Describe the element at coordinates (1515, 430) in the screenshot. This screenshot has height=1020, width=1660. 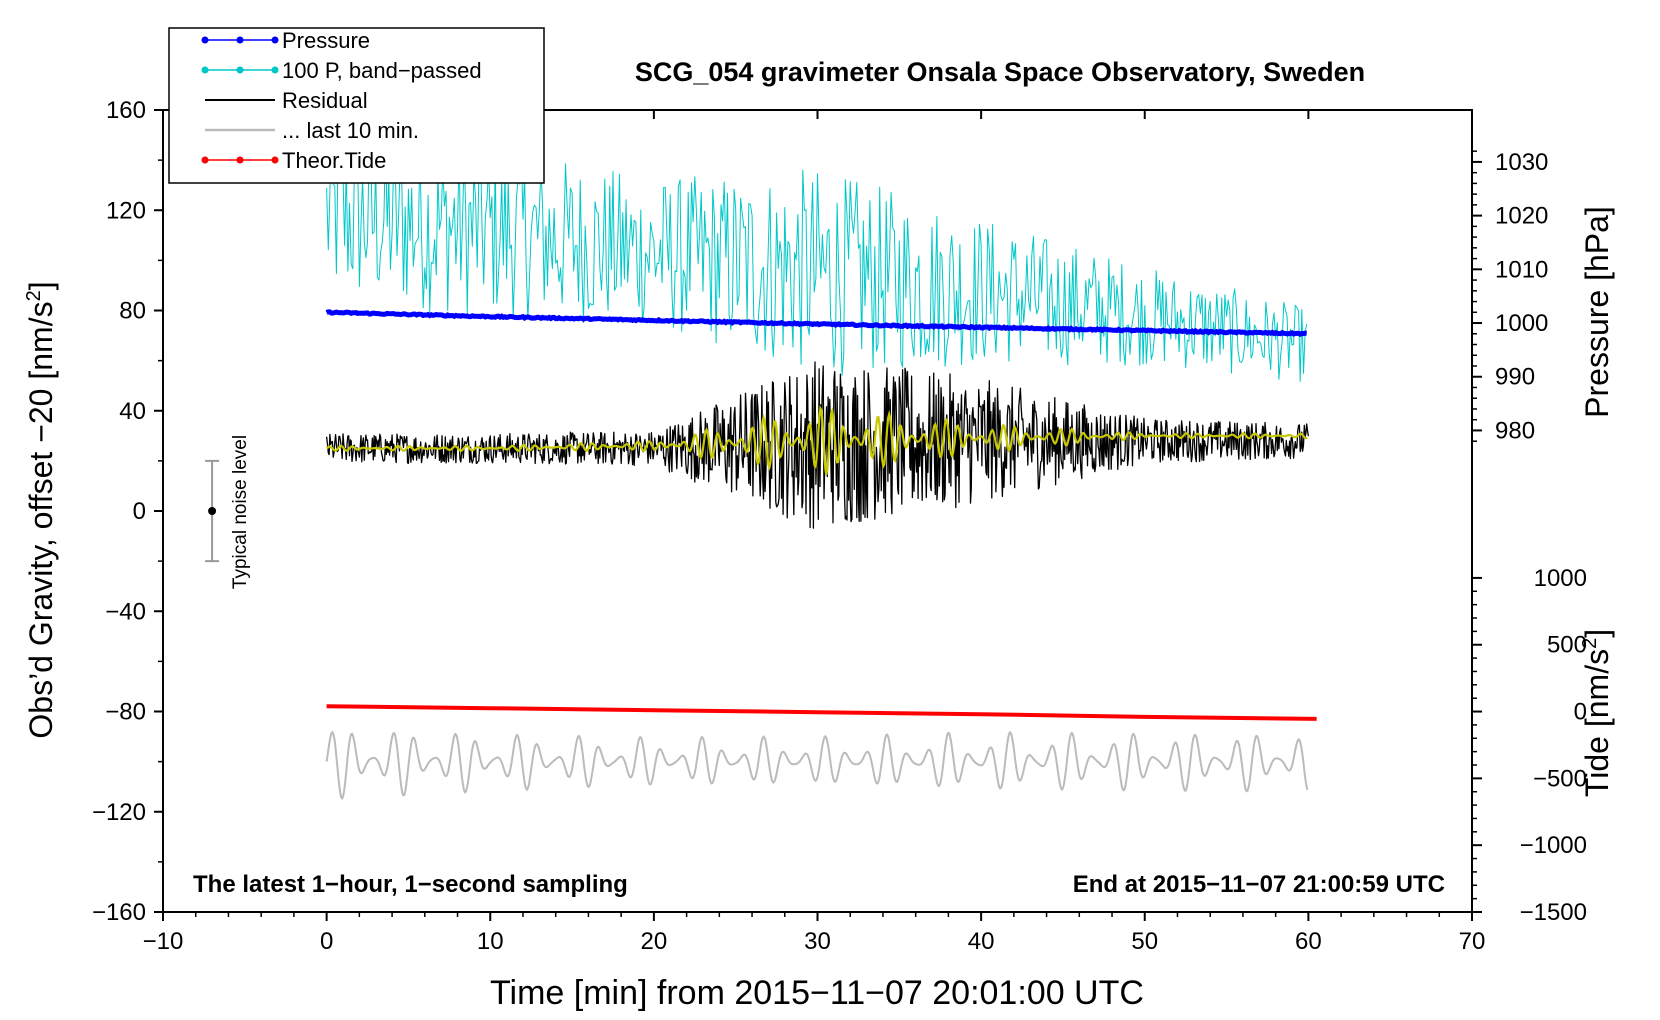
I see `pressure-tick-label: 980` at that location.